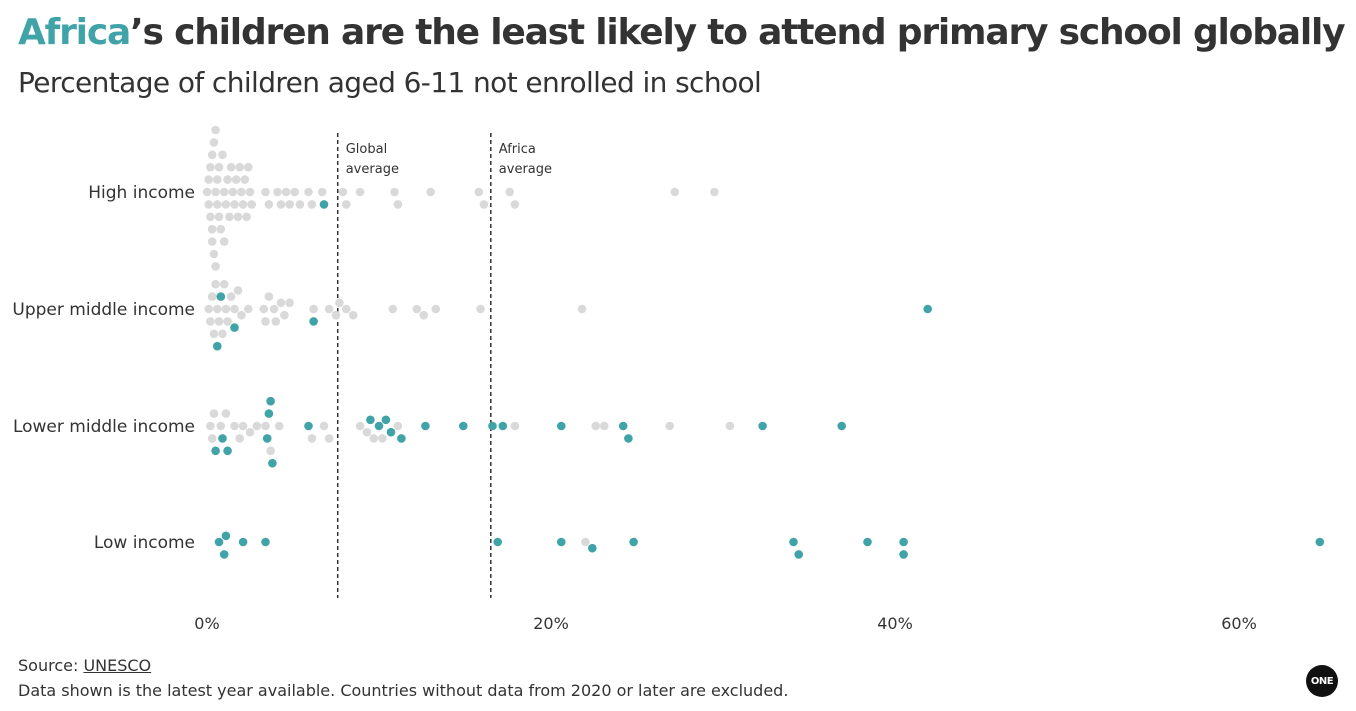 The width and height of the screenshot is (1356, 711). What do you see at coordinates (104, 427) in the screenshot?
I see `category-label: Lower middle income` at bounding box center [104, 427].